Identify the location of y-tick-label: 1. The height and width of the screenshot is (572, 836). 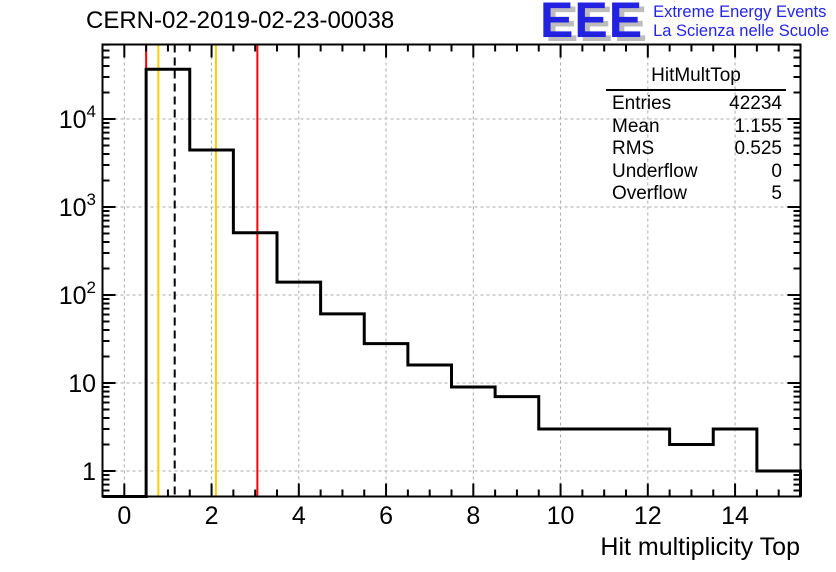
(89, 472).